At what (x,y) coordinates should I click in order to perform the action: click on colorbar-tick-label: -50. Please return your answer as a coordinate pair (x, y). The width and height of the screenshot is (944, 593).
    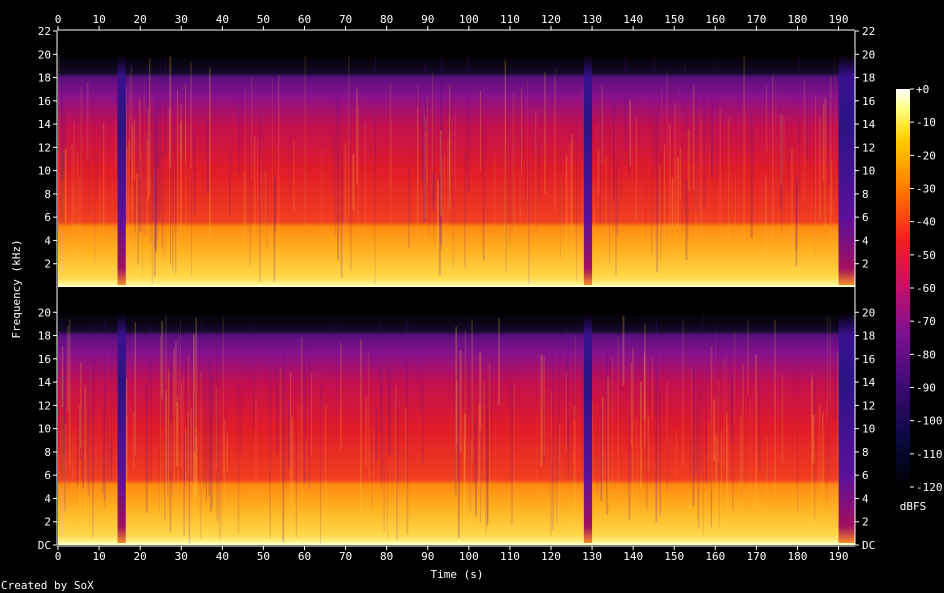
    Looking at the image, I should click on (926, 255).